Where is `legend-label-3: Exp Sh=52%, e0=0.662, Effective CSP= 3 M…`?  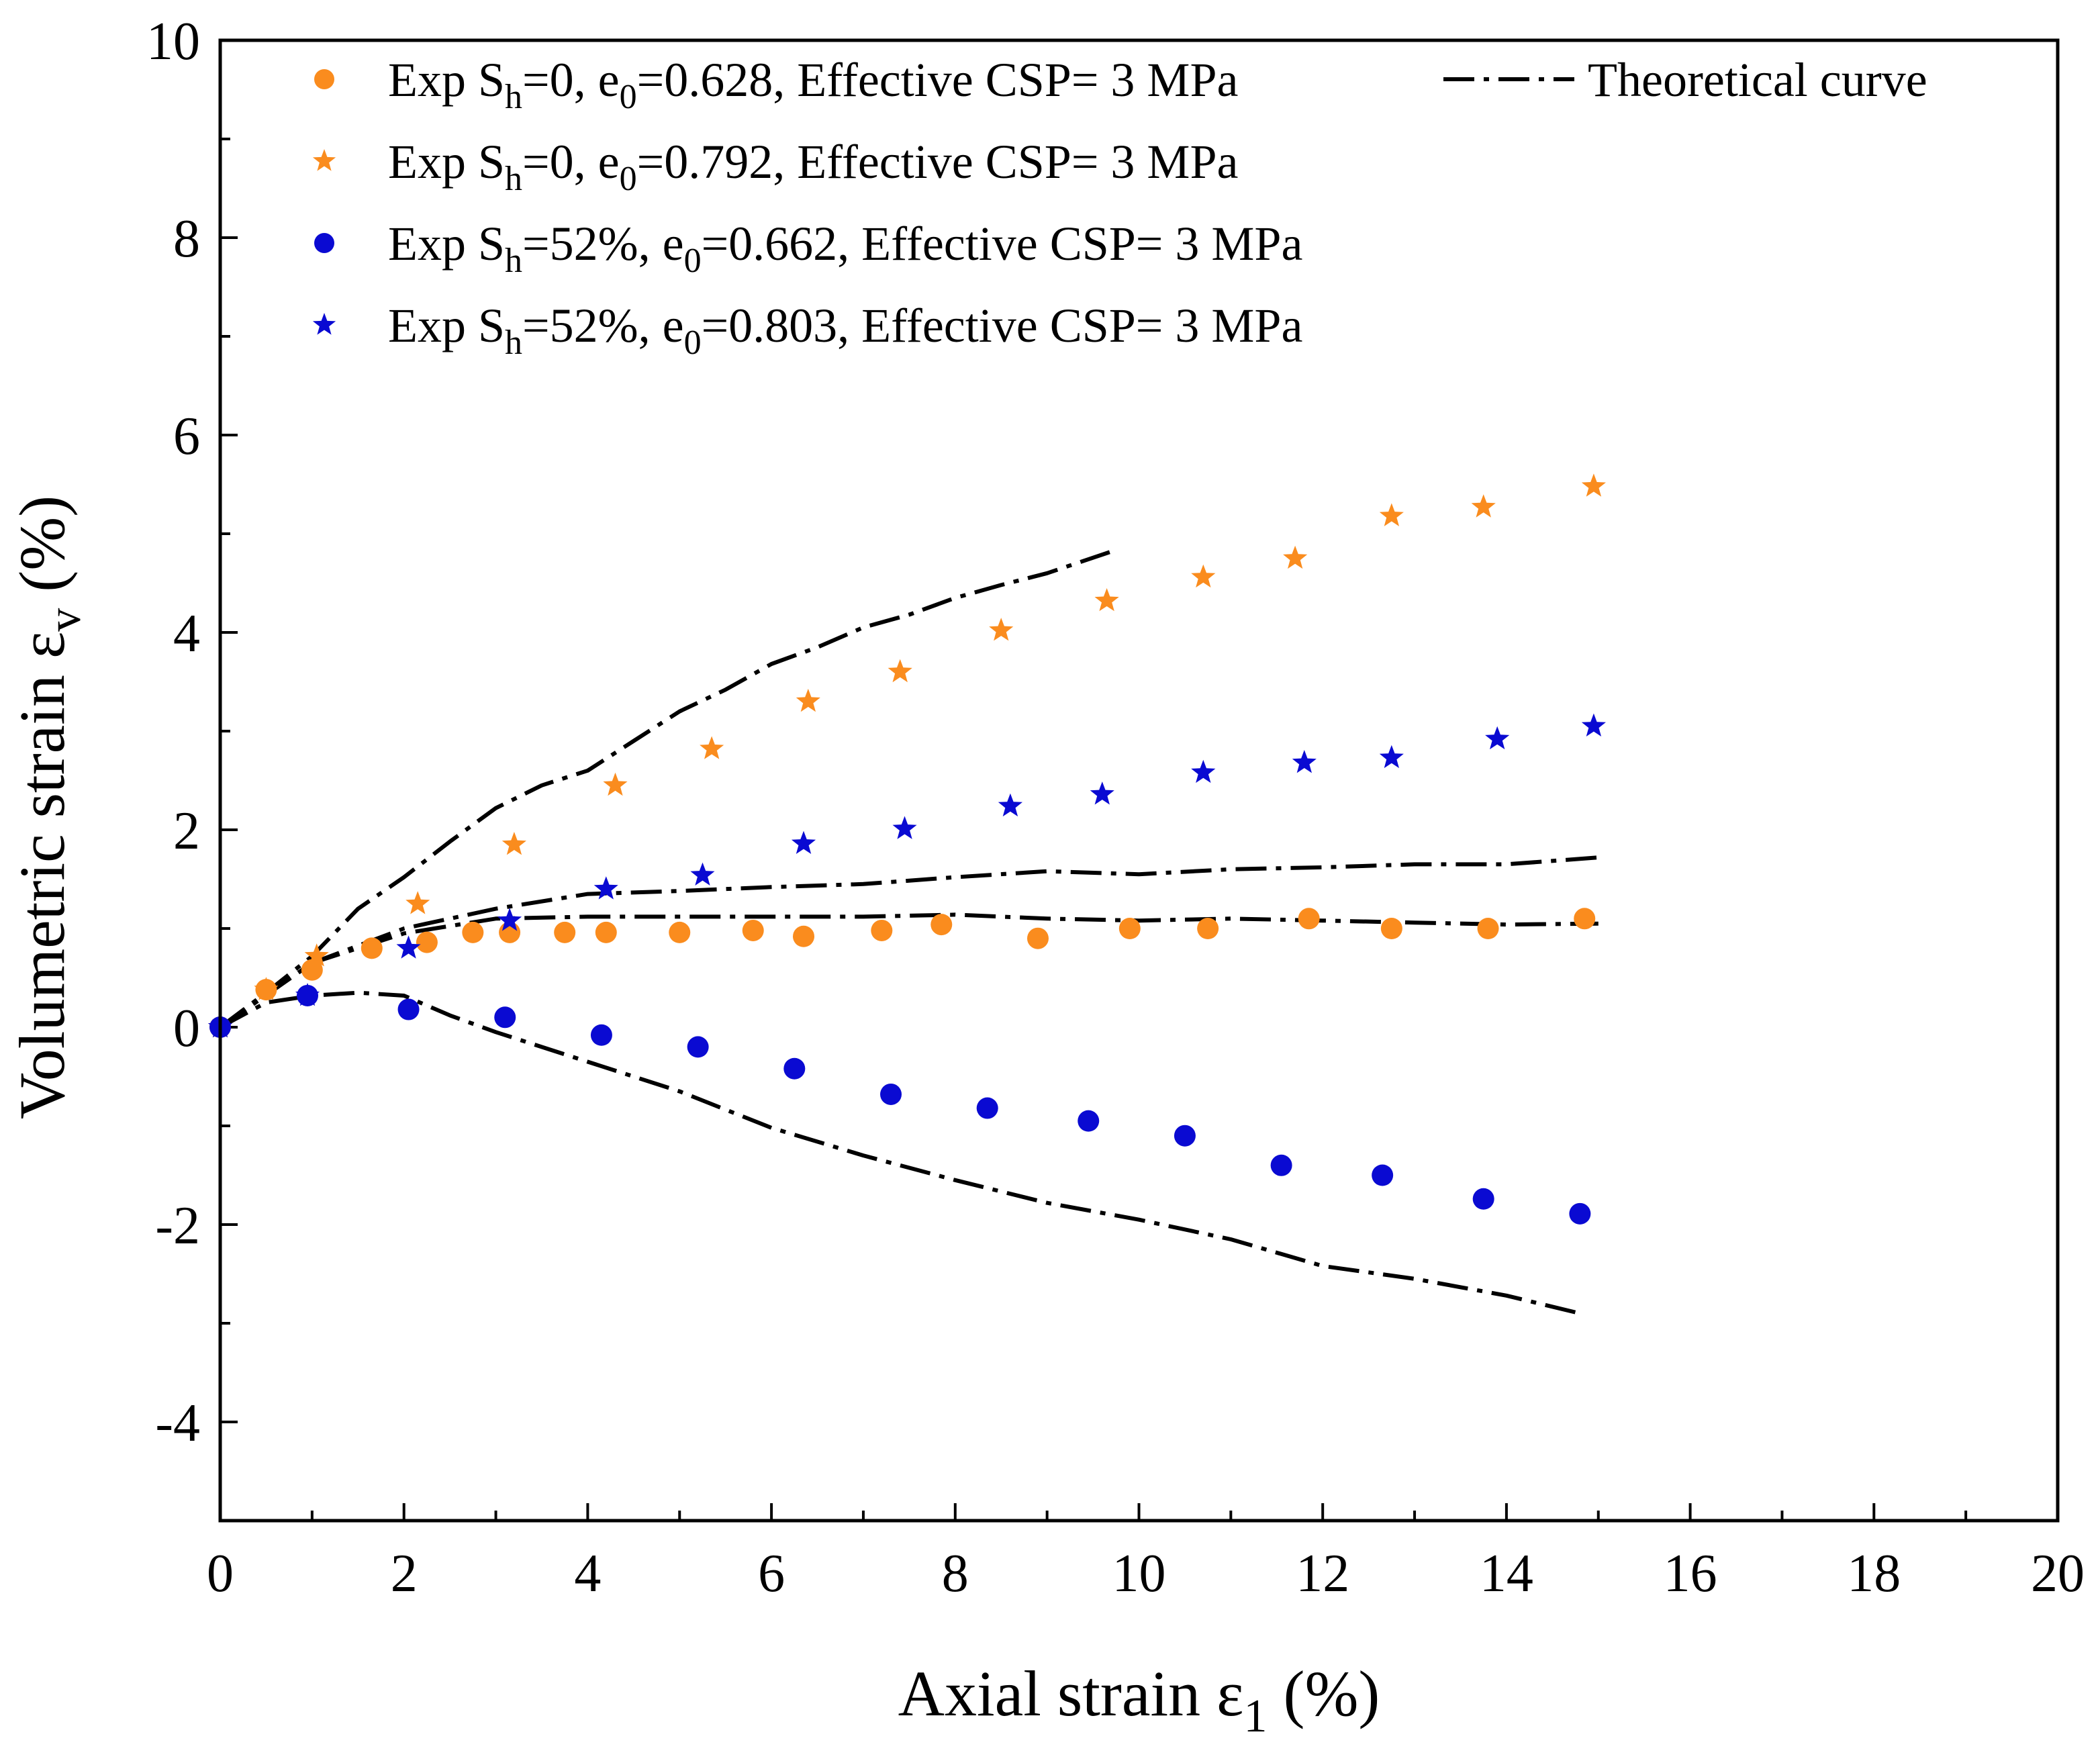 legend-label-3: Exp Sh=52%, e0=0.662, Effective CSP= 3 M… is located at coordinates (845, 248).